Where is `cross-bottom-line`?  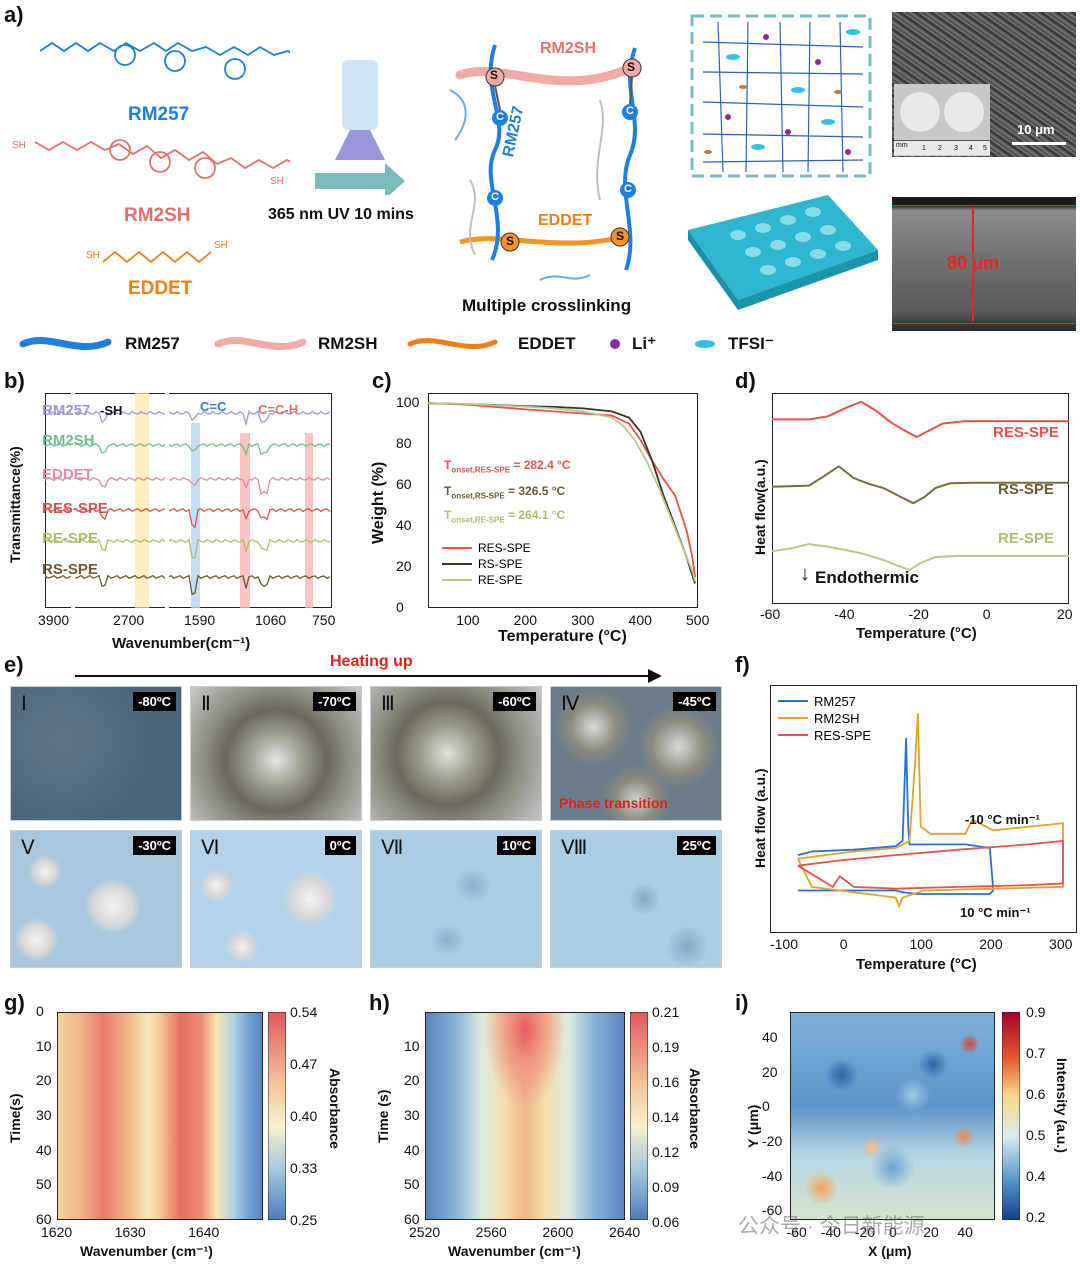
cross-bottom-line is located at coordinates (984, 323).